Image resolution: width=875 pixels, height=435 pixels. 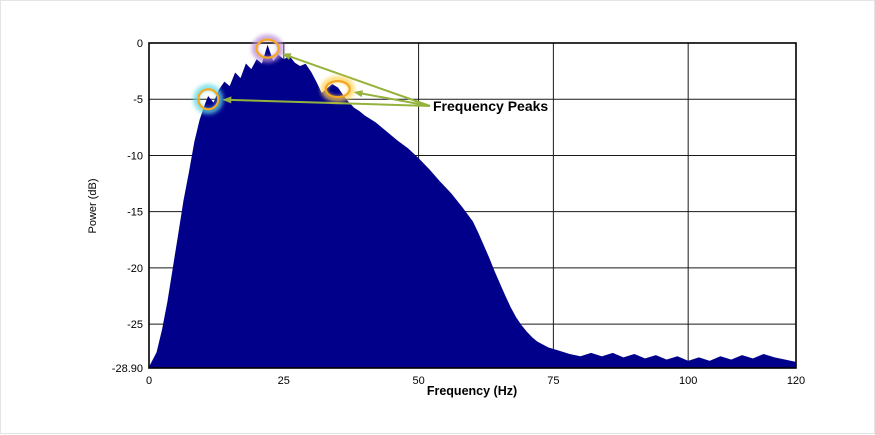 I want to click on y-tick-label: -15, so click(x=135, y=213).